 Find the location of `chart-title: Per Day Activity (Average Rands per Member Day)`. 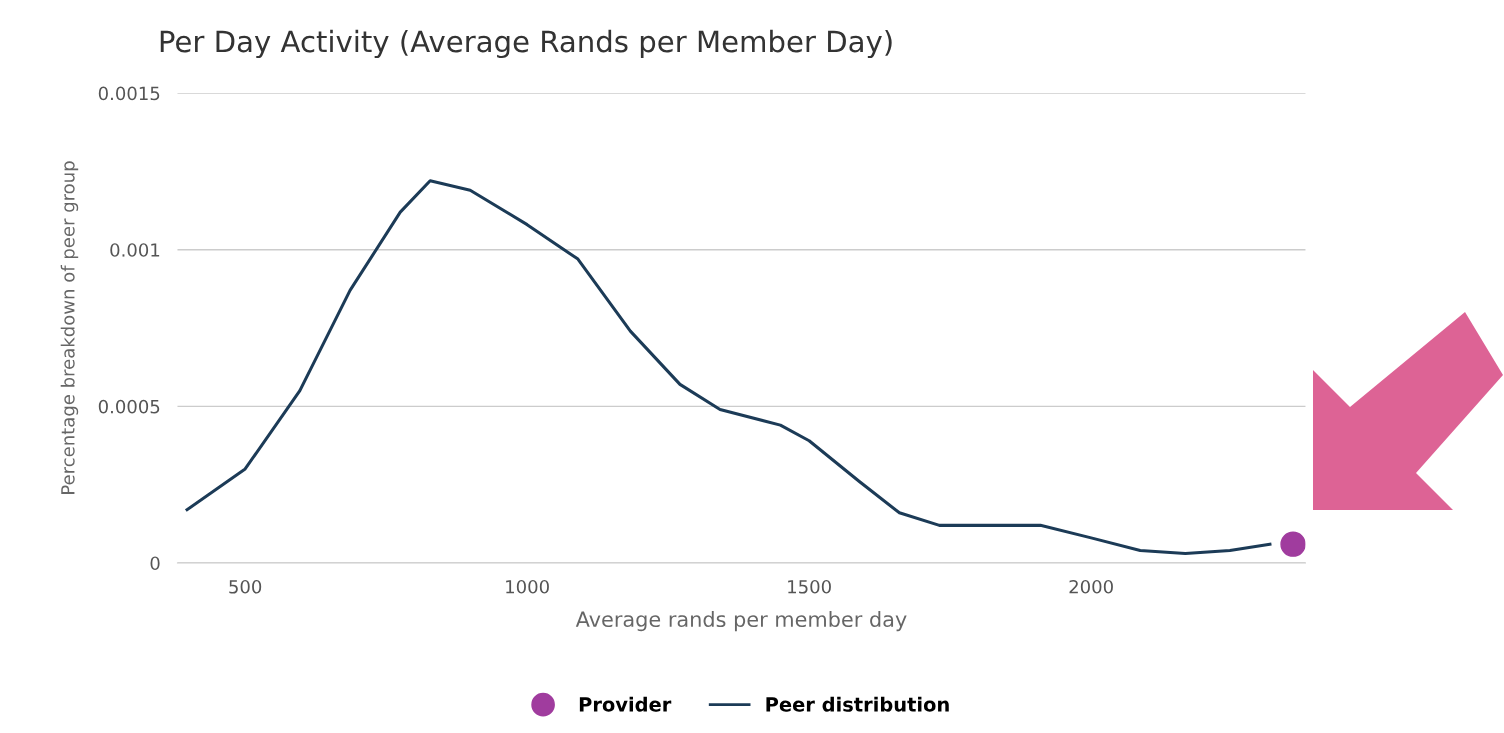

chart-title: Per Day Activity (Average Rands per Member Day) is located at coordinates (526, 44).